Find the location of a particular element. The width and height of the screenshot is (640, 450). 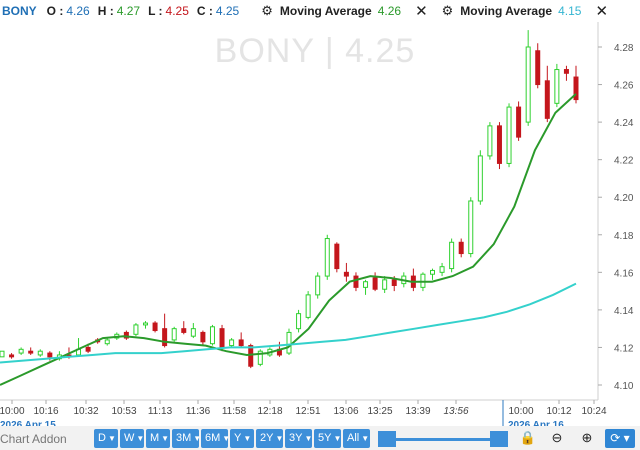

y-tick-label: 4.20 is located at coordinates (624, 198).